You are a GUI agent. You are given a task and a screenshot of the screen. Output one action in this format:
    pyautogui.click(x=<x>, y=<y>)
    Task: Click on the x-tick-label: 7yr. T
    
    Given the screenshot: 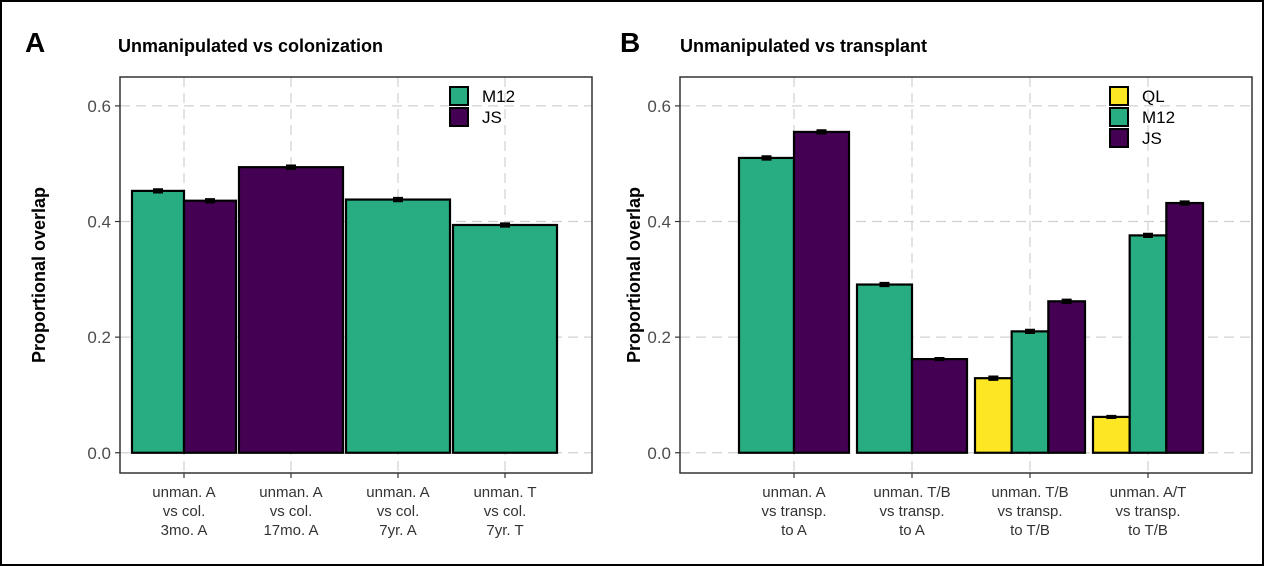 What is the action you would take?
    pyautogui.click(x=504, y=530)
    